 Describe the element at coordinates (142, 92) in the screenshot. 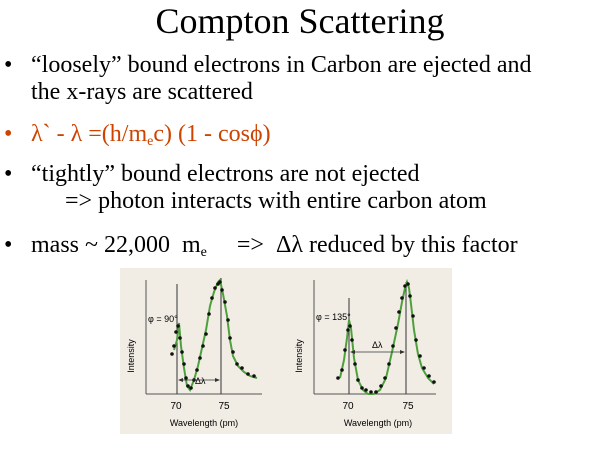

I see `bullet-text-line-2: the x-rays are scattered` at that location.